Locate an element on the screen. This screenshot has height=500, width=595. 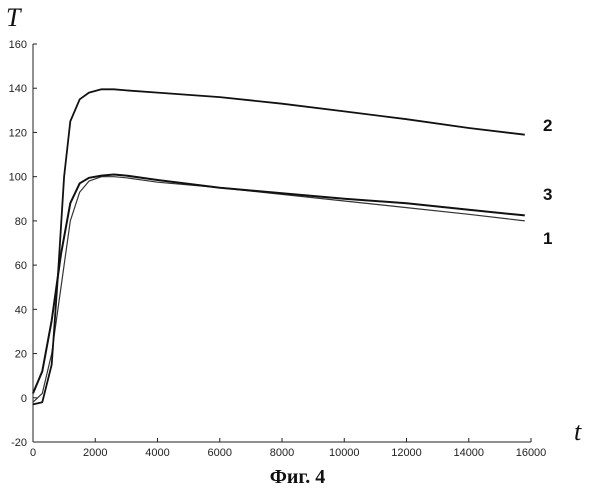
y-tick-label: 140 is located at coordinates (18, 89).